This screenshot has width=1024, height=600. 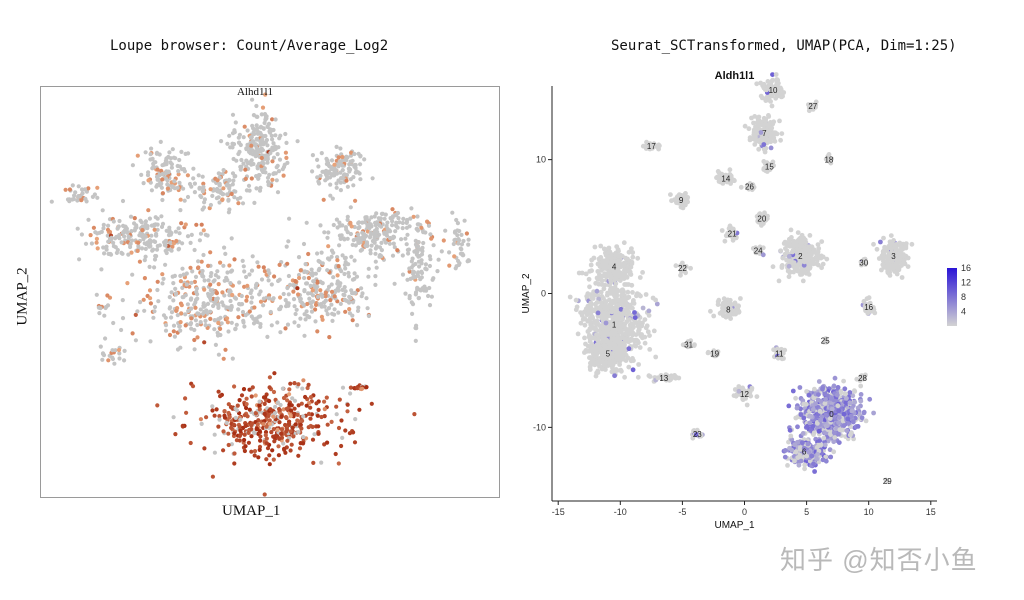 What do you see at coordinates (744, 512) in the screenshot?
I see `x-tick-label: 0` at bounding box center [744, 512].